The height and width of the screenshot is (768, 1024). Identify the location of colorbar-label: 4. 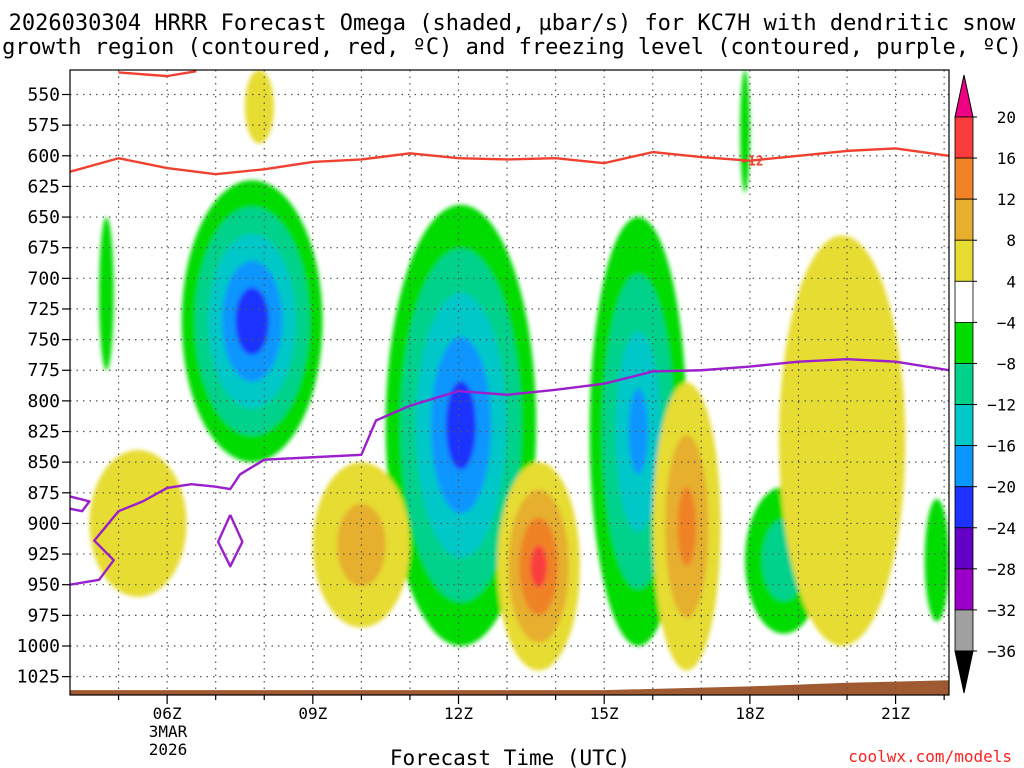
(1011, 281).